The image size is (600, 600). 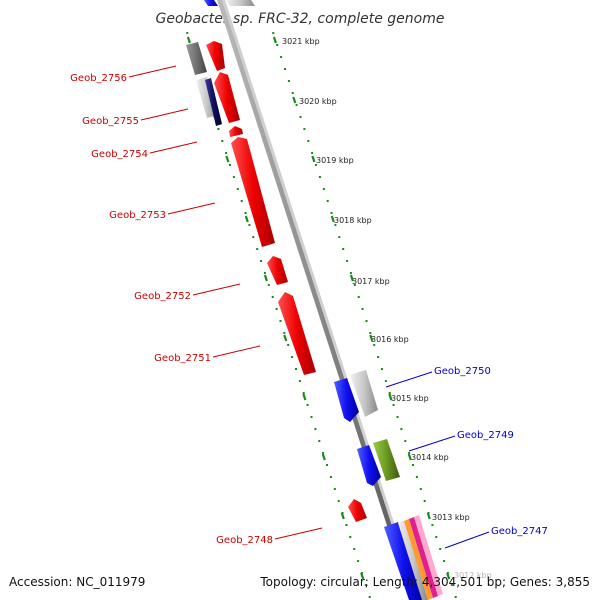 I want to click on gene-geob-2749-blue, so click(x=369, y=465).